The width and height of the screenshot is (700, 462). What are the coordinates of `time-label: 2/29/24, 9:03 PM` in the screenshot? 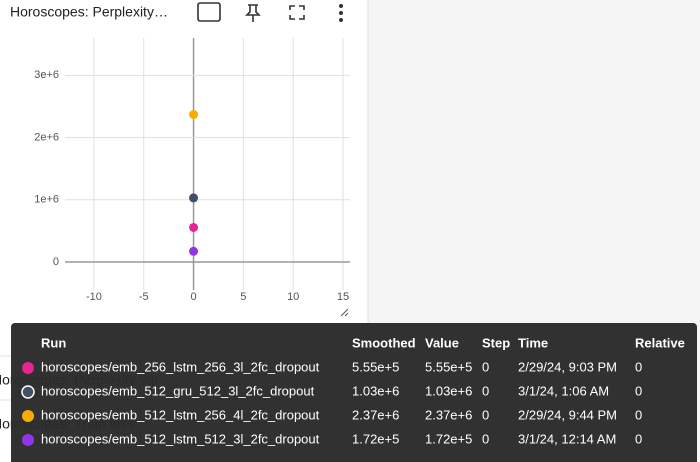 It's located at (567, 366).